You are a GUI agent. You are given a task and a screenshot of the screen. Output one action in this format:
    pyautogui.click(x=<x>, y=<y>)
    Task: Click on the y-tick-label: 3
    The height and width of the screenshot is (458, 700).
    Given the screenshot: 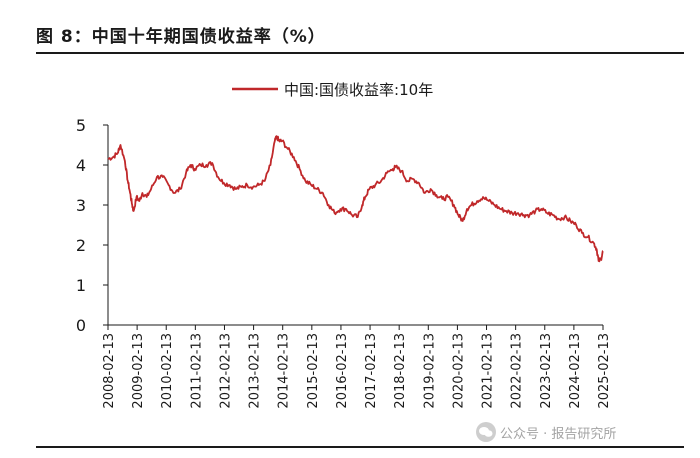 What is the action you would take?
    pyautogui.click(x=81, y=205)
    